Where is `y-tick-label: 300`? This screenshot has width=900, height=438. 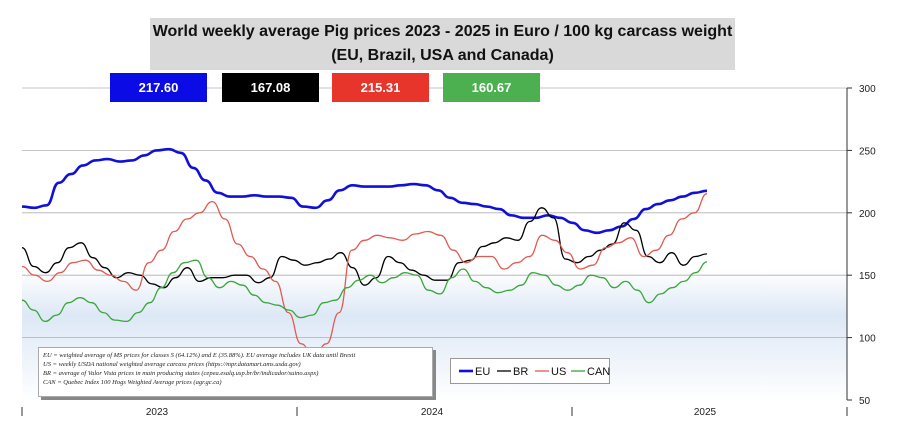 y-tick-label: 300 is located at coordinates (867, 89).